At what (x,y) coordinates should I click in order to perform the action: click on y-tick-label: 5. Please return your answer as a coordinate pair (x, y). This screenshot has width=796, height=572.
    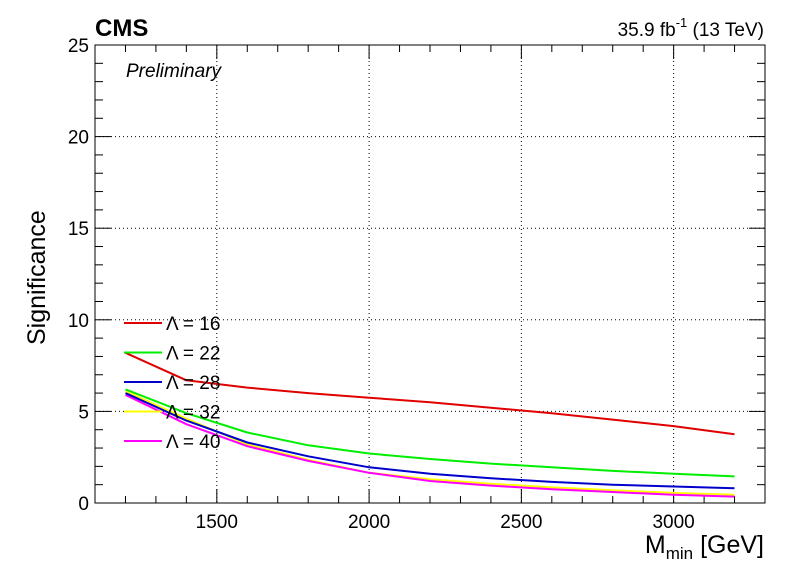
    Looking at the image, I should click on (83, 412).